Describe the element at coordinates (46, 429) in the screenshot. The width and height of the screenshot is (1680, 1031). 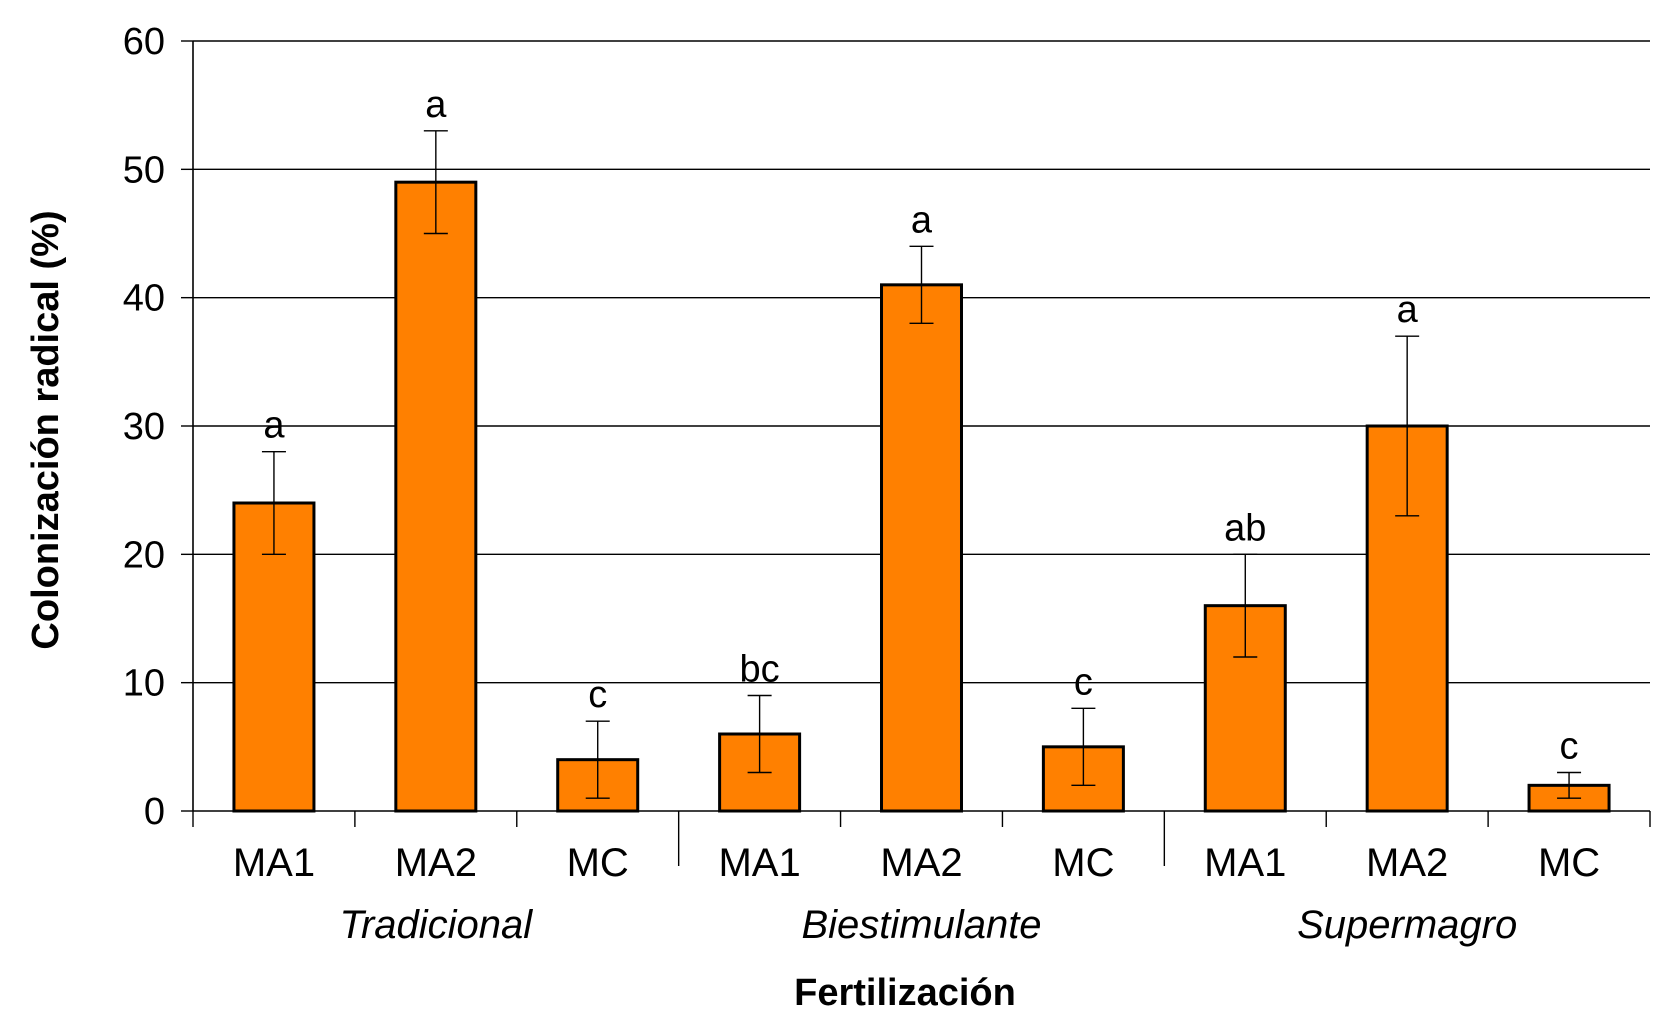
I see `y-axis-title: Colonización radical (%)` at that location.